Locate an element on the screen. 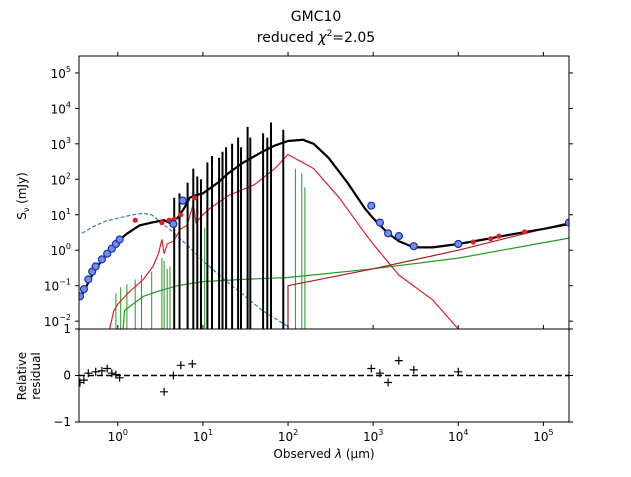 This screenshot has height=477, width=631. sed-series-0-curve is located at coordinates (345, 283).